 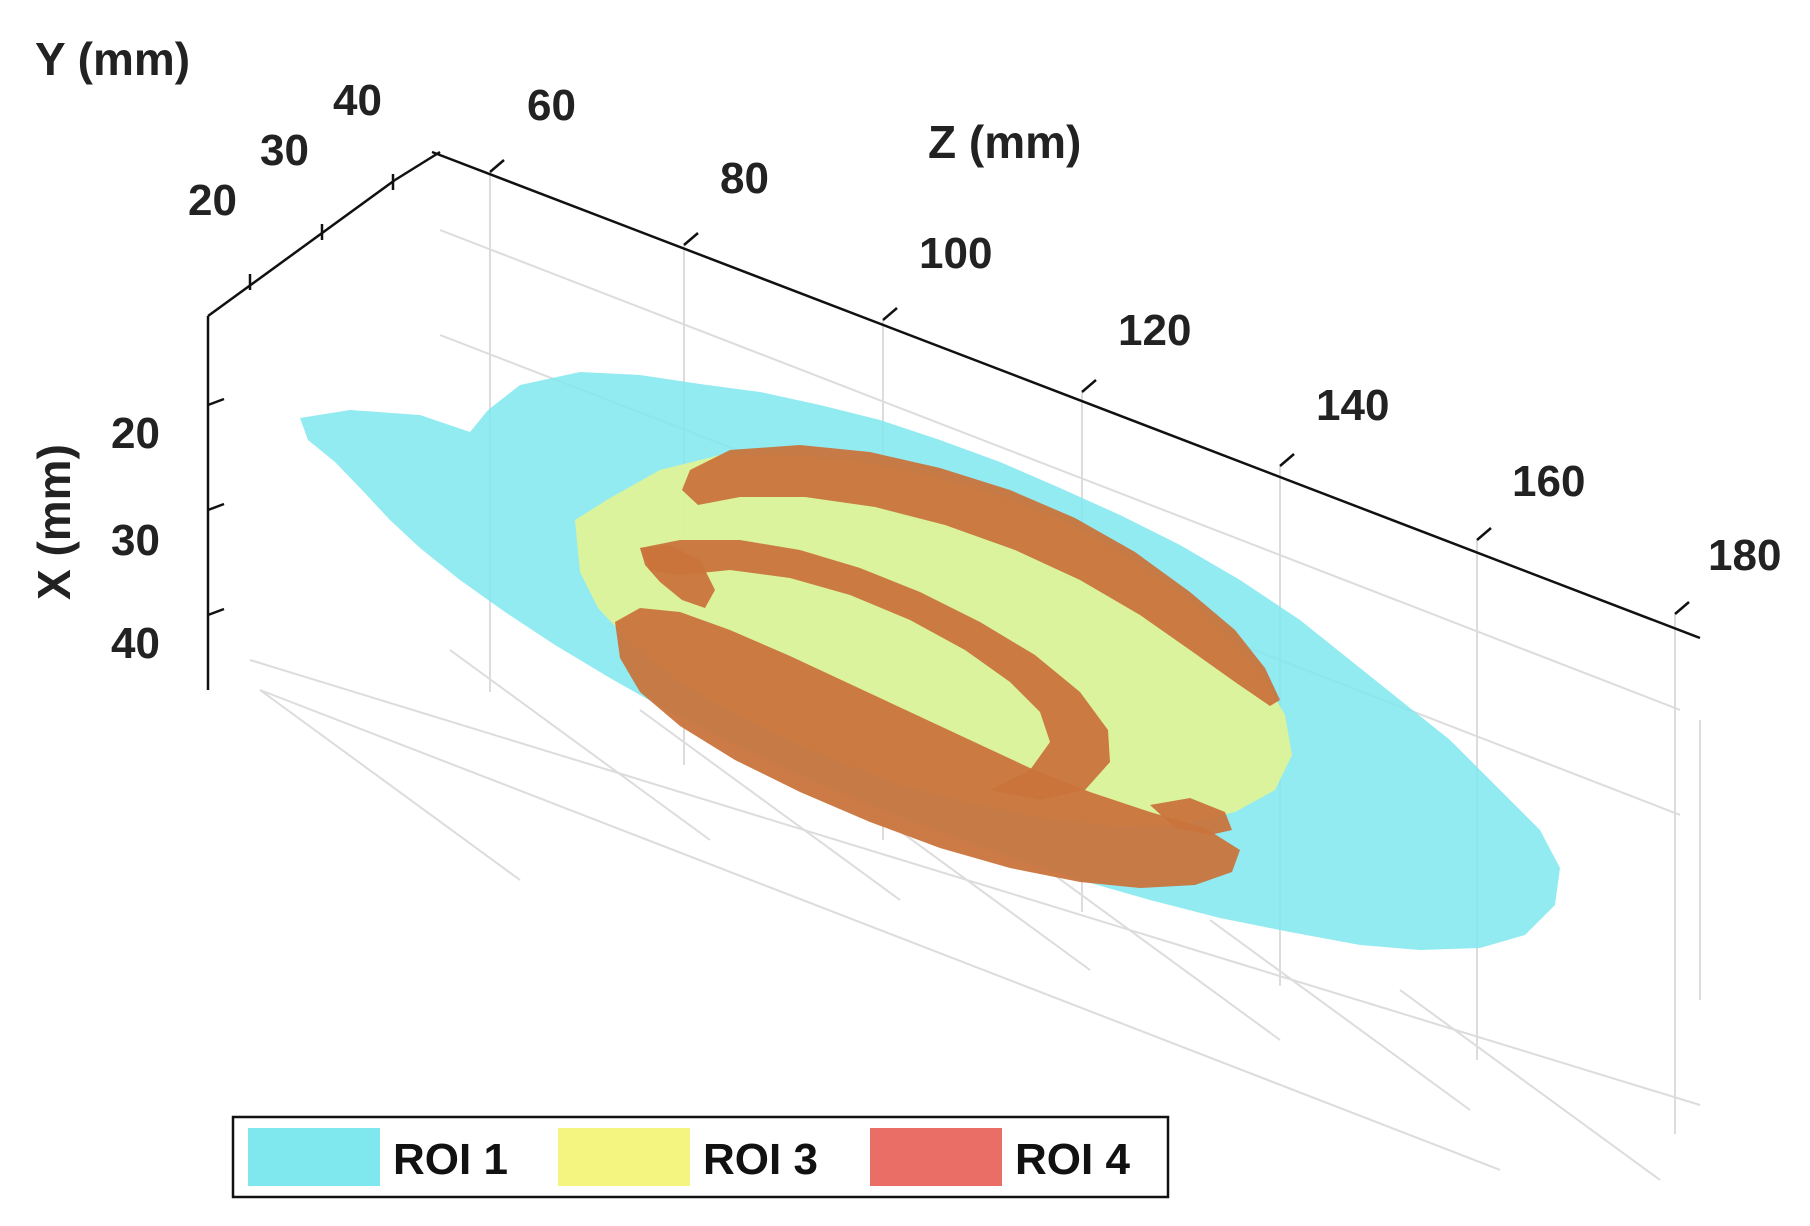 What do you see at coordinates (450, 1159) in the screenshot?
I see `legend-label: ROI 1` at bounding box center [450, 1159].